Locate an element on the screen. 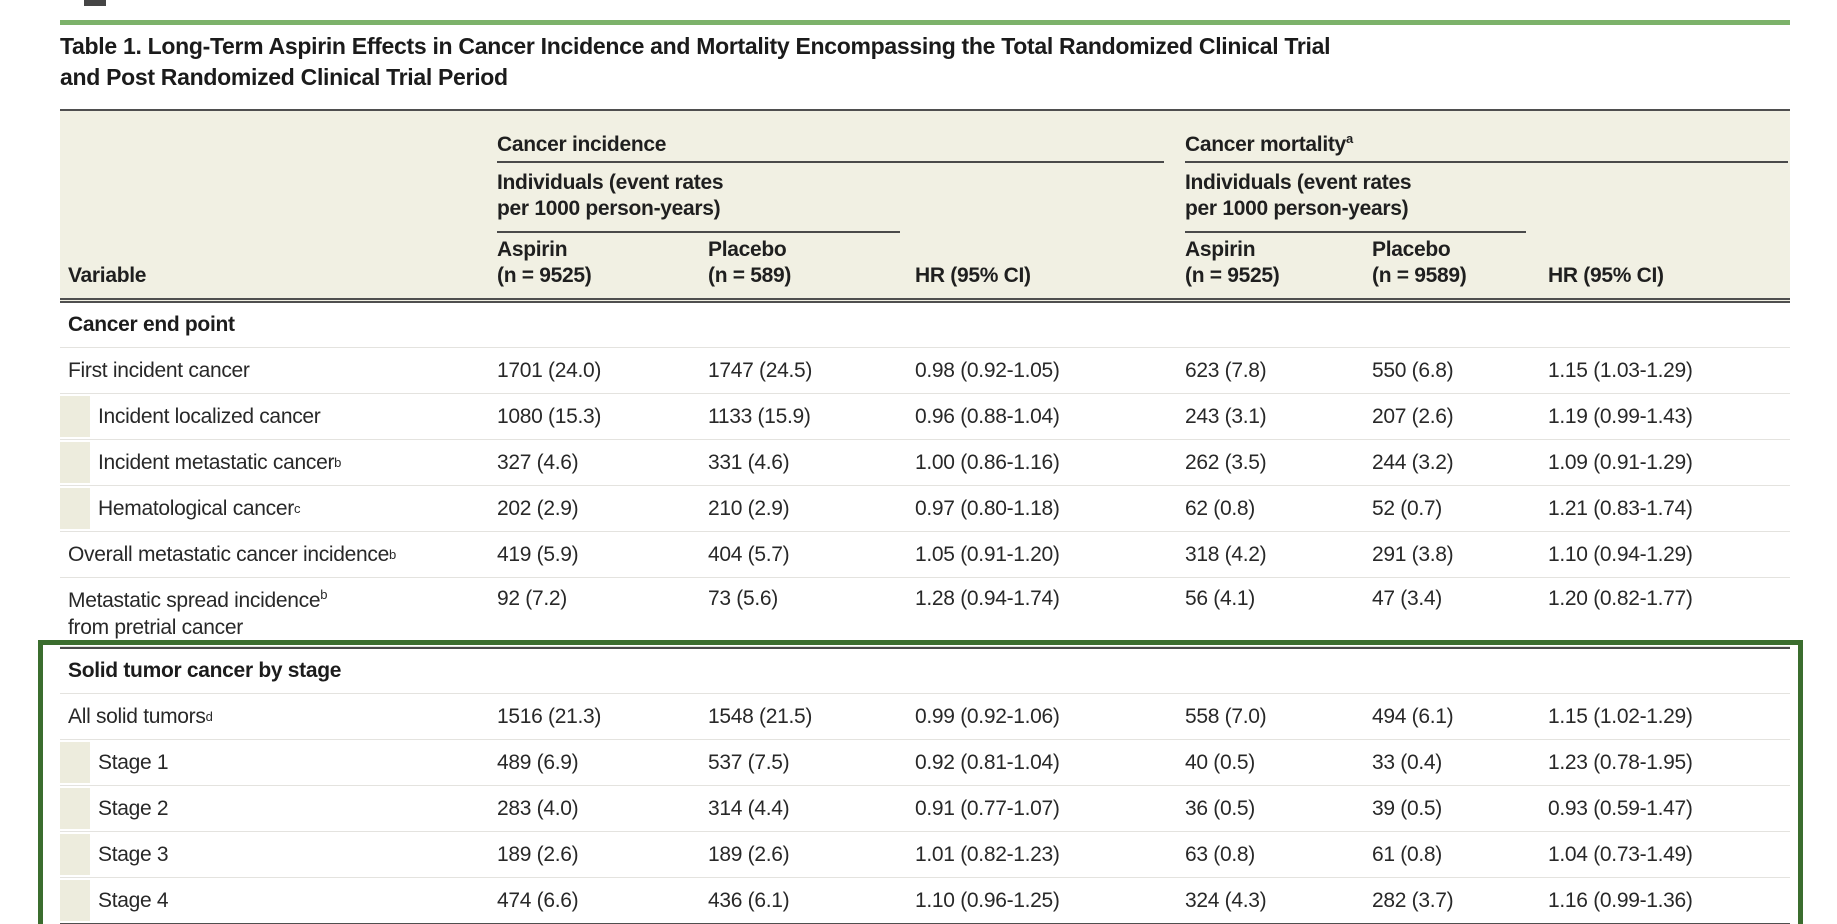 Image resolution: width=1837 pixels, height=924 pixels. value-cell: 291 (3.8) is located at coordinates (1413, 554).